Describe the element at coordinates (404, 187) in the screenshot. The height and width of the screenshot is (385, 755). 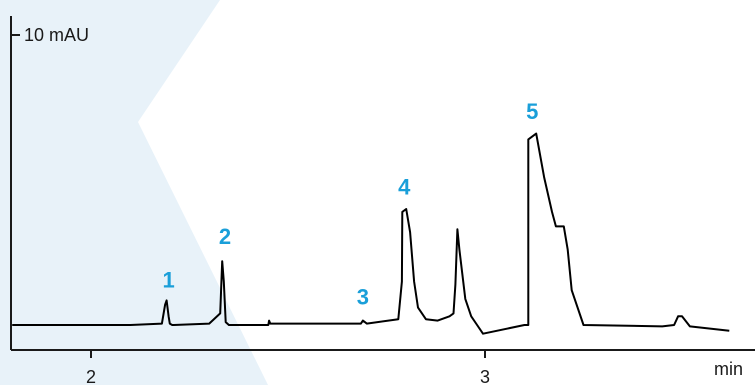
I see `peak-label-4: 4` at that location.